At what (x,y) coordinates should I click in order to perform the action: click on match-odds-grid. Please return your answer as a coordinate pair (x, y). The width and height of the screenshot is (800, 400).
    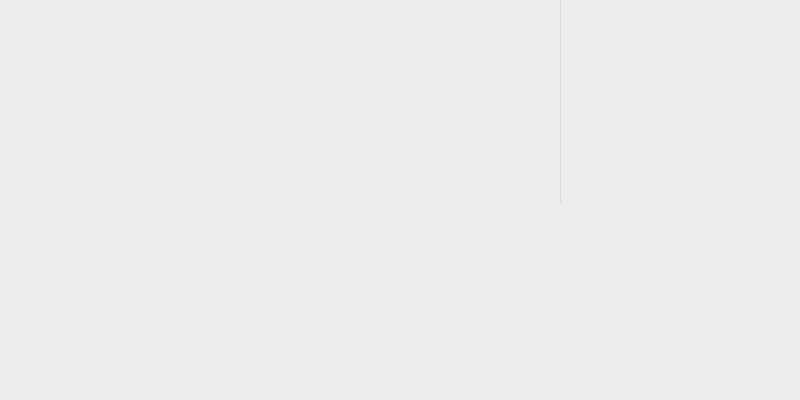
    Looking at the image, I should click on (560, 101).